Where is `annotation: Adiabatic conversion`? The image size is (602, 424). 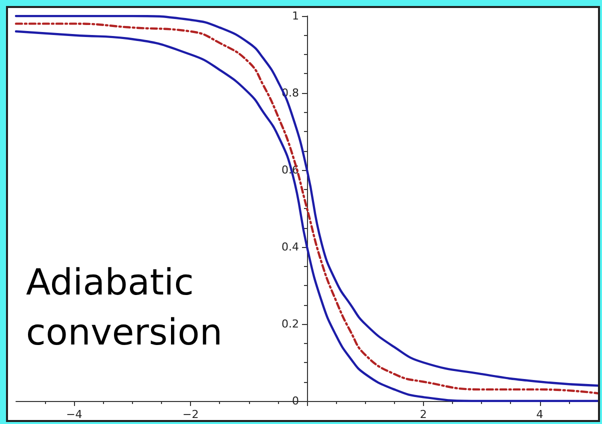 annotation: Adiabatic conversion is located at coordinates (124, 308).